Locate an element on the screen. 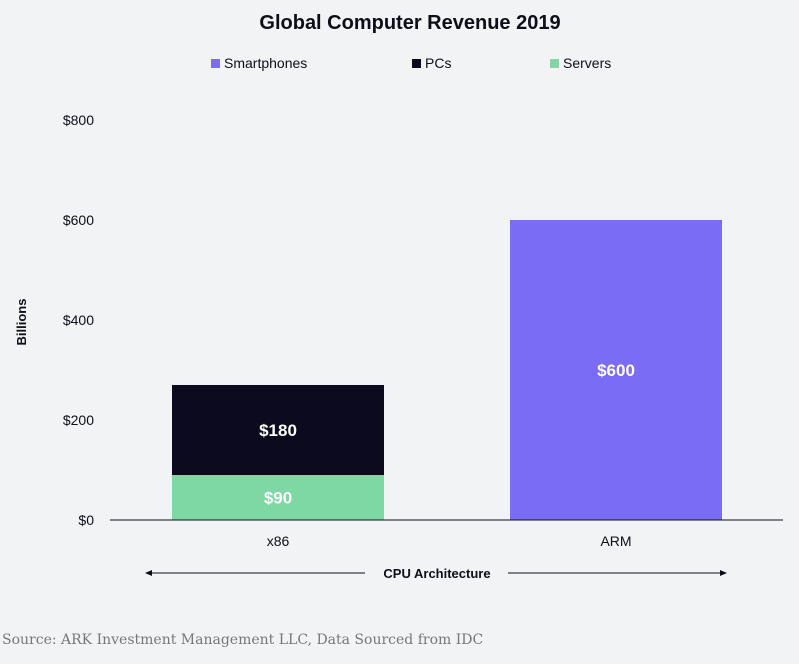 Image resolution: width=799 pixels, height=664 pixels. arrow-right-icon is located at coordinates (723, 573).